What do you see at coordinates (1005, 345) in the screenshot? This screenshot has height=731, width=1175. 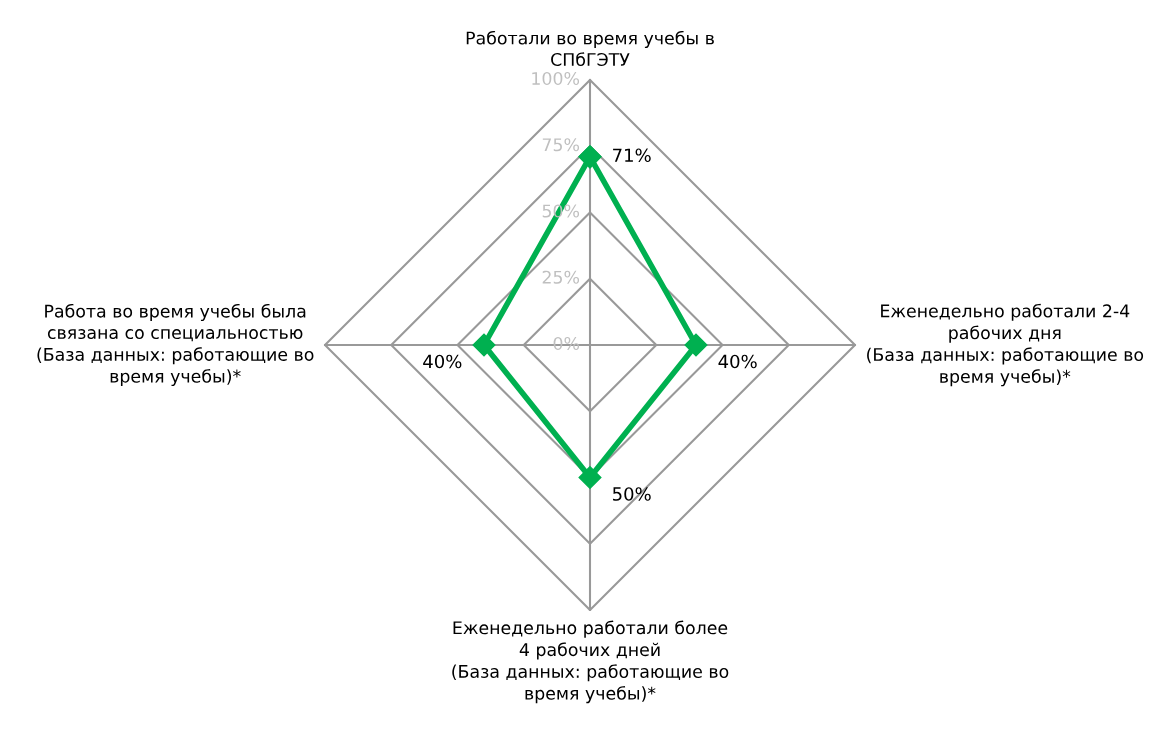 I see `spoke-label: Еженедельно работали 2-4 рабочих дня (База данных: работающие во время учебы)*` at bounding box center [1005, 345].